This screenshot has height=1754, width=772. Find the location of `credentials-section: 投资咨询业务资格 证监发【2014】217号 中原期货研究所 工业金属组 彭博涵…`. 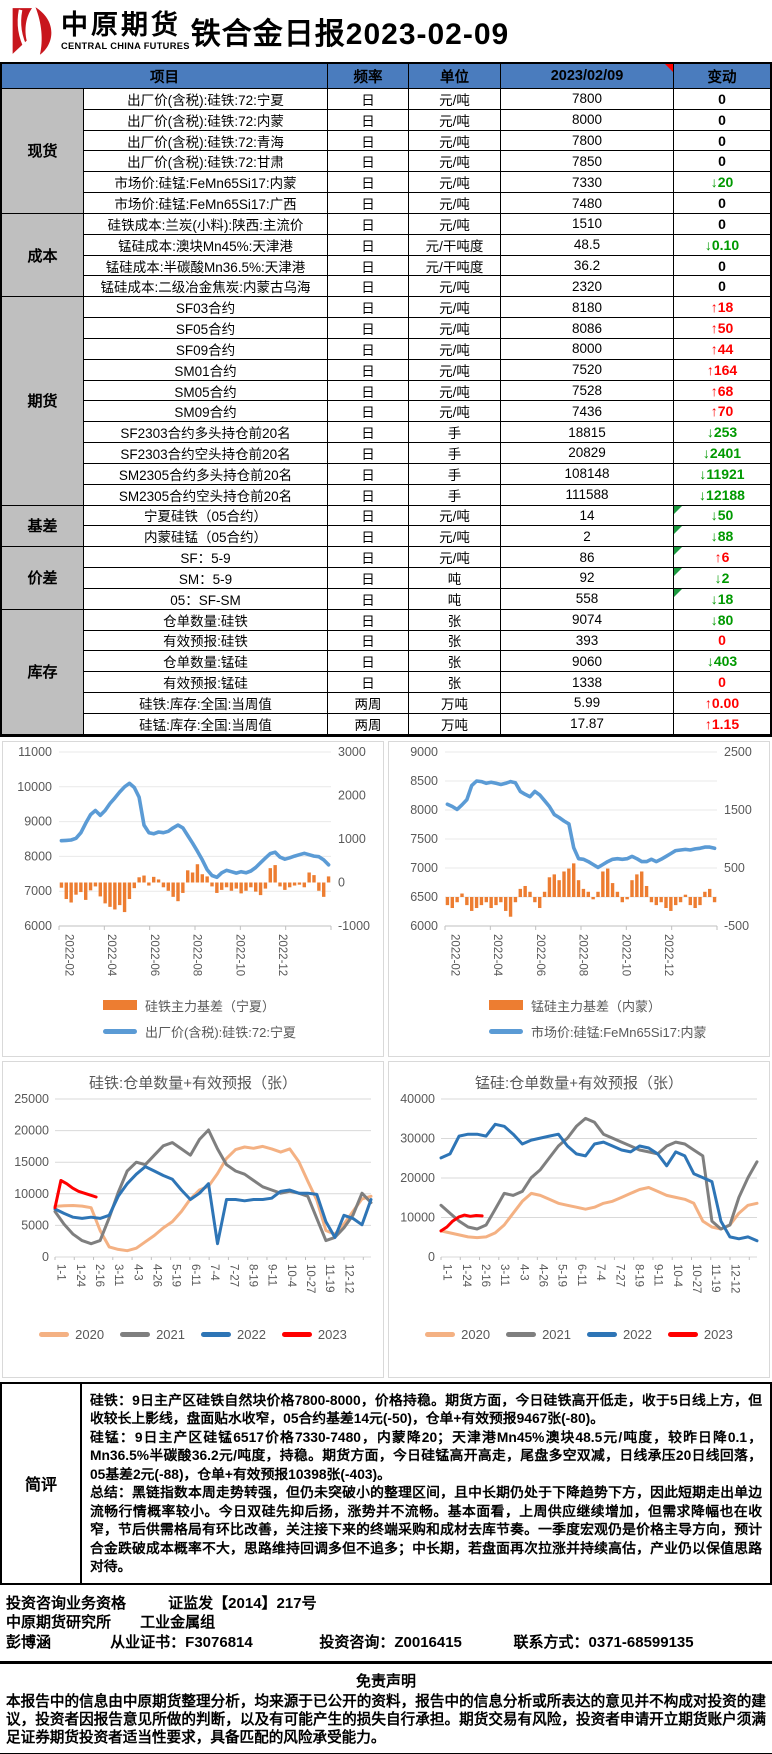

credentials-section: 投资咨询业务资格 证监发【2014】217号 中原期货研究所 工业金属组 彭博涵… is located at coordinates (386, 1623).